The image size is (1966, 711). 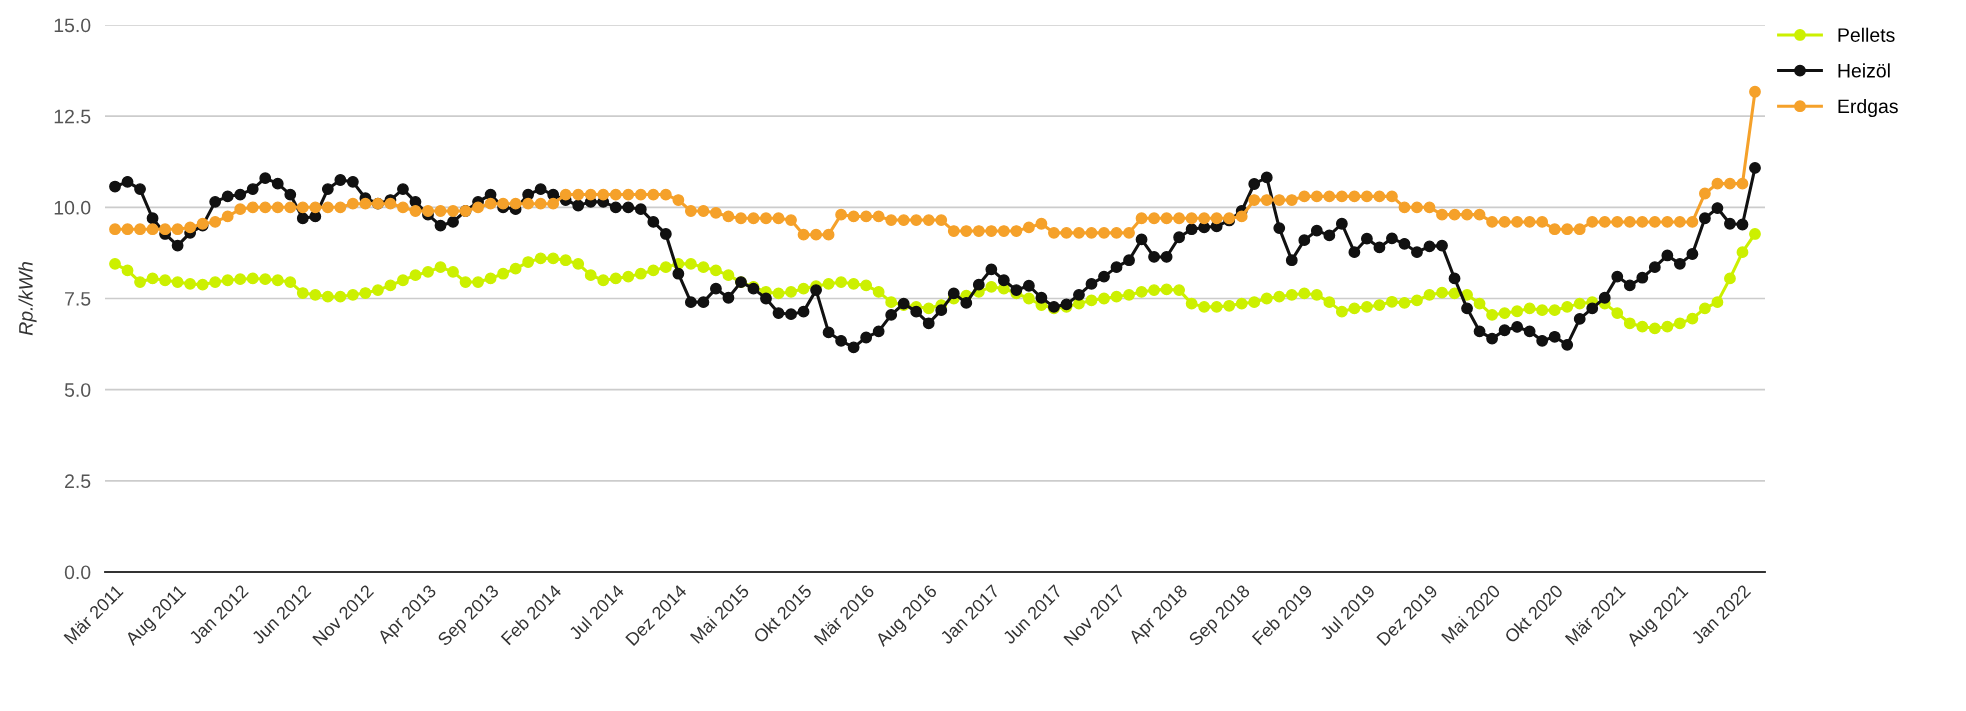 What do you see at coordinates (27, 299) in the screenshot?
I see `y-axis-title: Rp./kWh` at bounding box center [27, 299].